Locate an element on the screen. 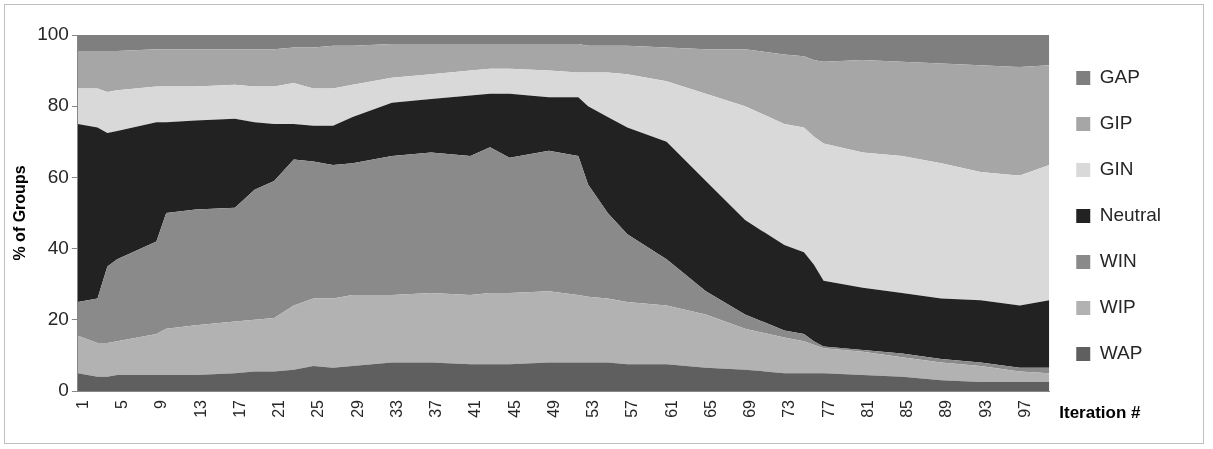  y-tick-label: 100 is located at coordinates (53, 34).